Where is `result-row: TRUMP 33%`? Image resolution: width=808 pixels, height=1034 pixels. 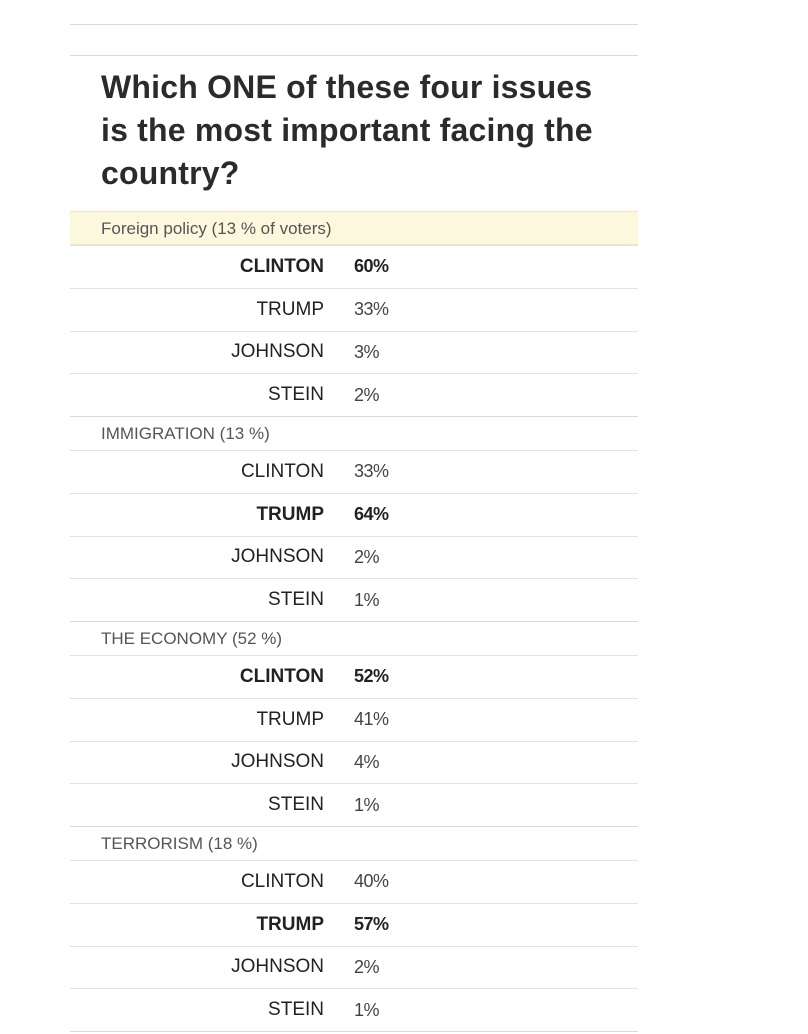
result-row: TRUMP 33% is located at coordinates (354, 309).